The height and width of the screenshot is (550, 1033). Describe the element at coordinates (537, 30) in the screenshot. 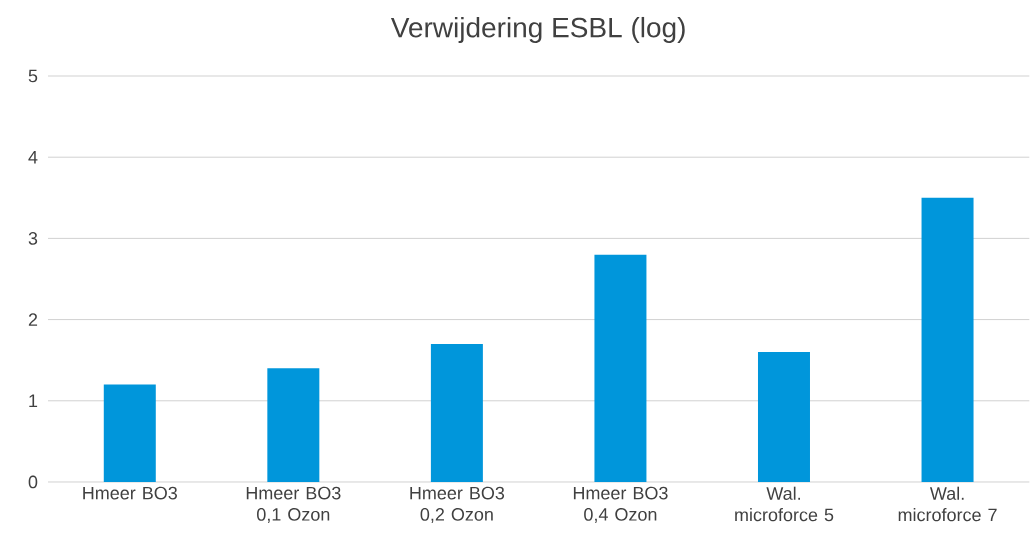

I see `chart-title: Verwijdering ESBL (log)` at that location.